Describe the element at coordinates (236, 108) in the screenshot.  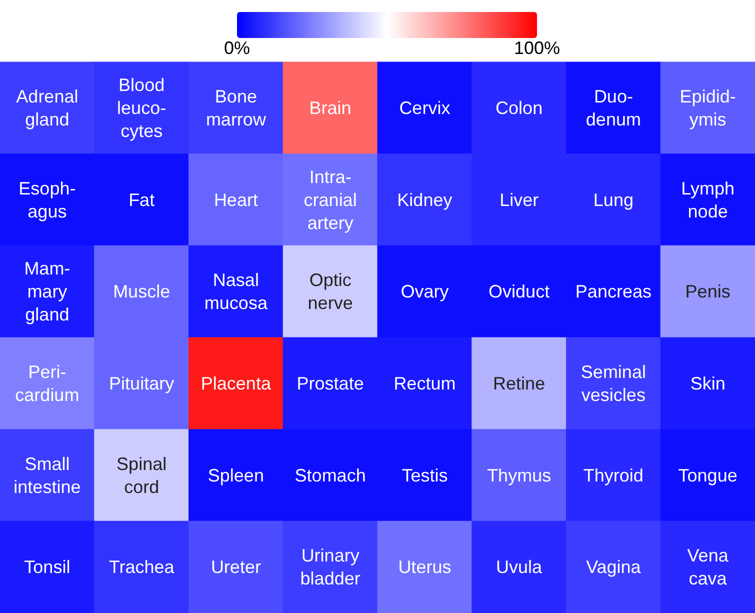
I see `data-label: Bone marrow` at that location.